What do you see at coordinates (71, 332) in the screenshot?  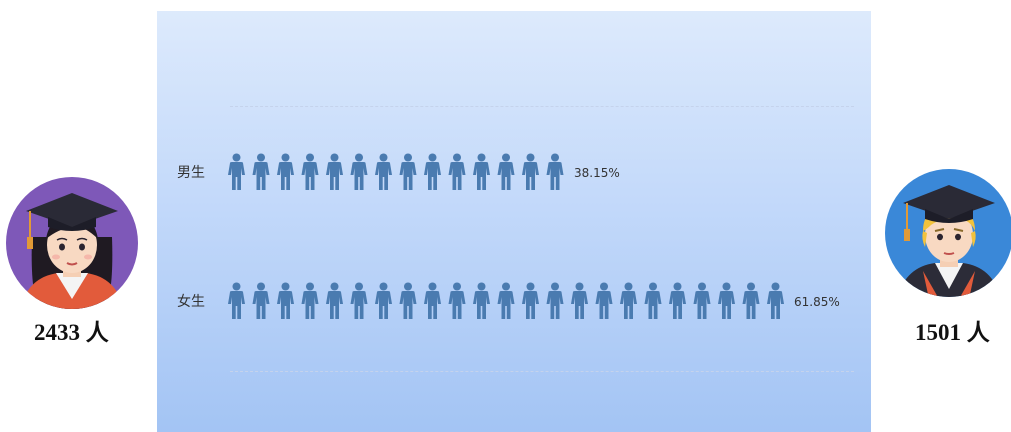 I see `female-count-label: 2433 人` at bounding box center [71, 332].